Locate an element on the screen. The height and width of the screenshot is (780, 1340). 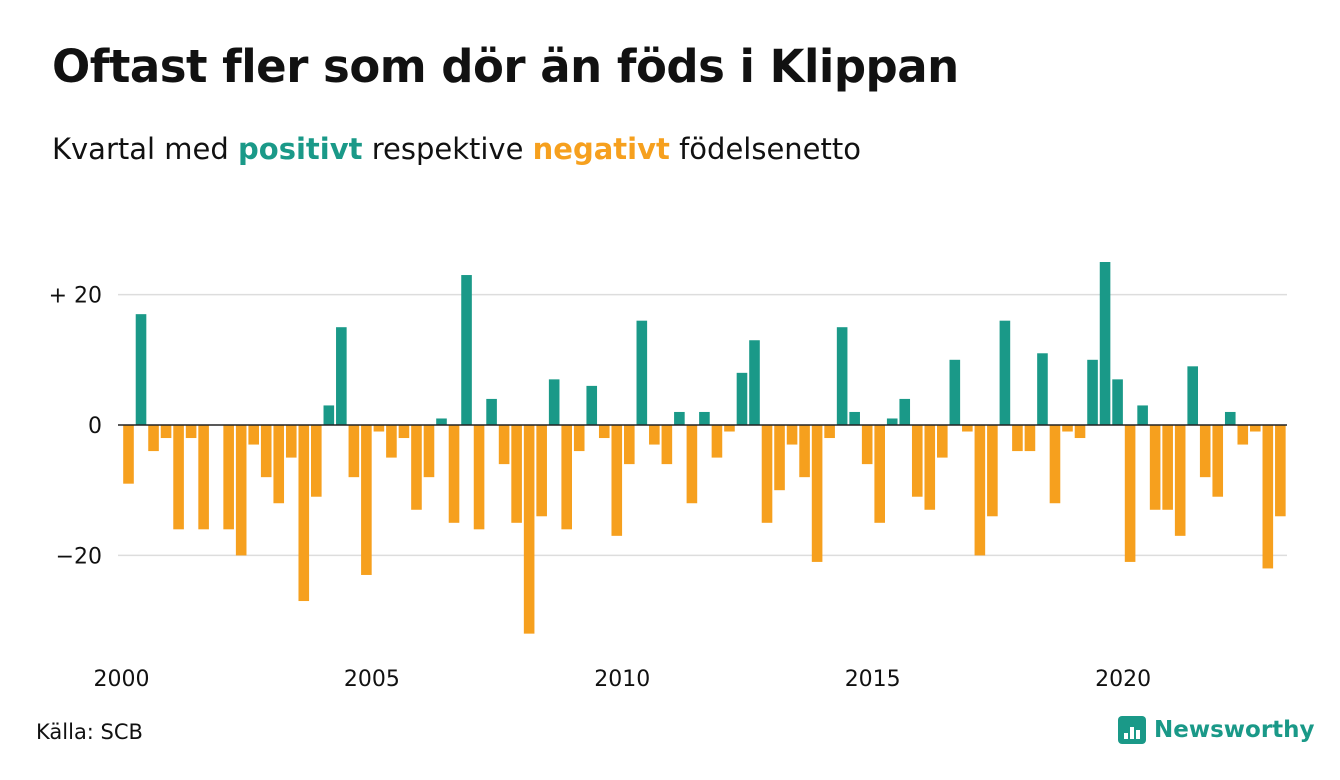
brand-logo: Newsworthy is located at coordinates (1216, 730).